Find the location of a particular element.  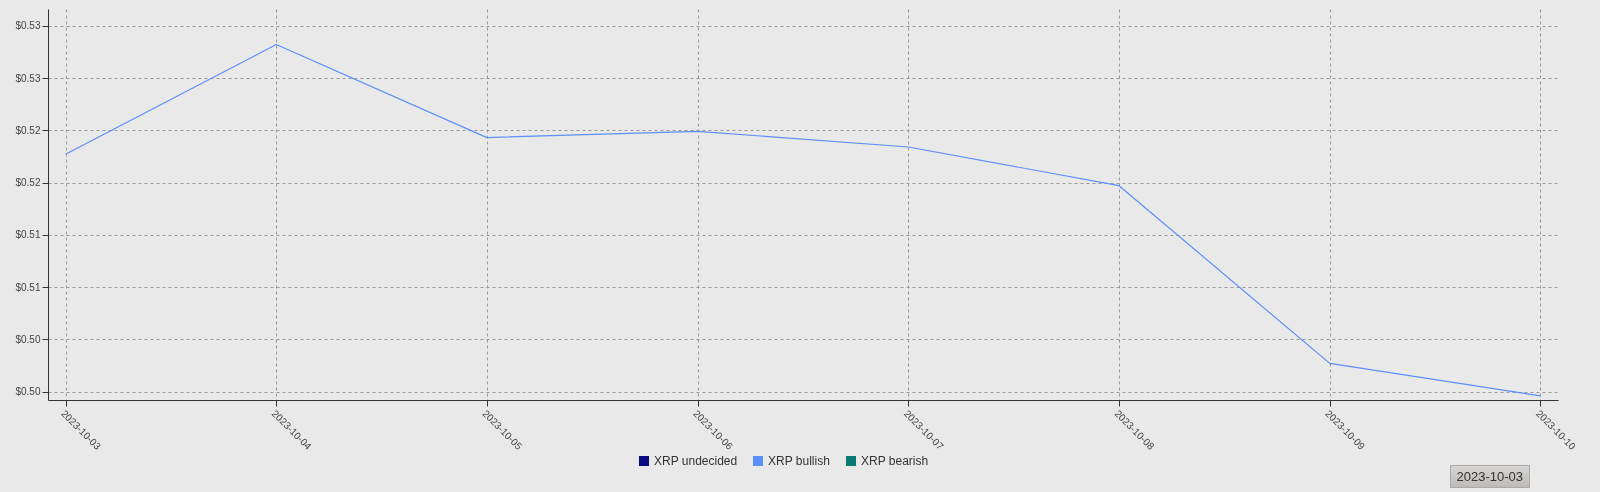

legend-label: XRP undecided is located at coordinates (696, 461).